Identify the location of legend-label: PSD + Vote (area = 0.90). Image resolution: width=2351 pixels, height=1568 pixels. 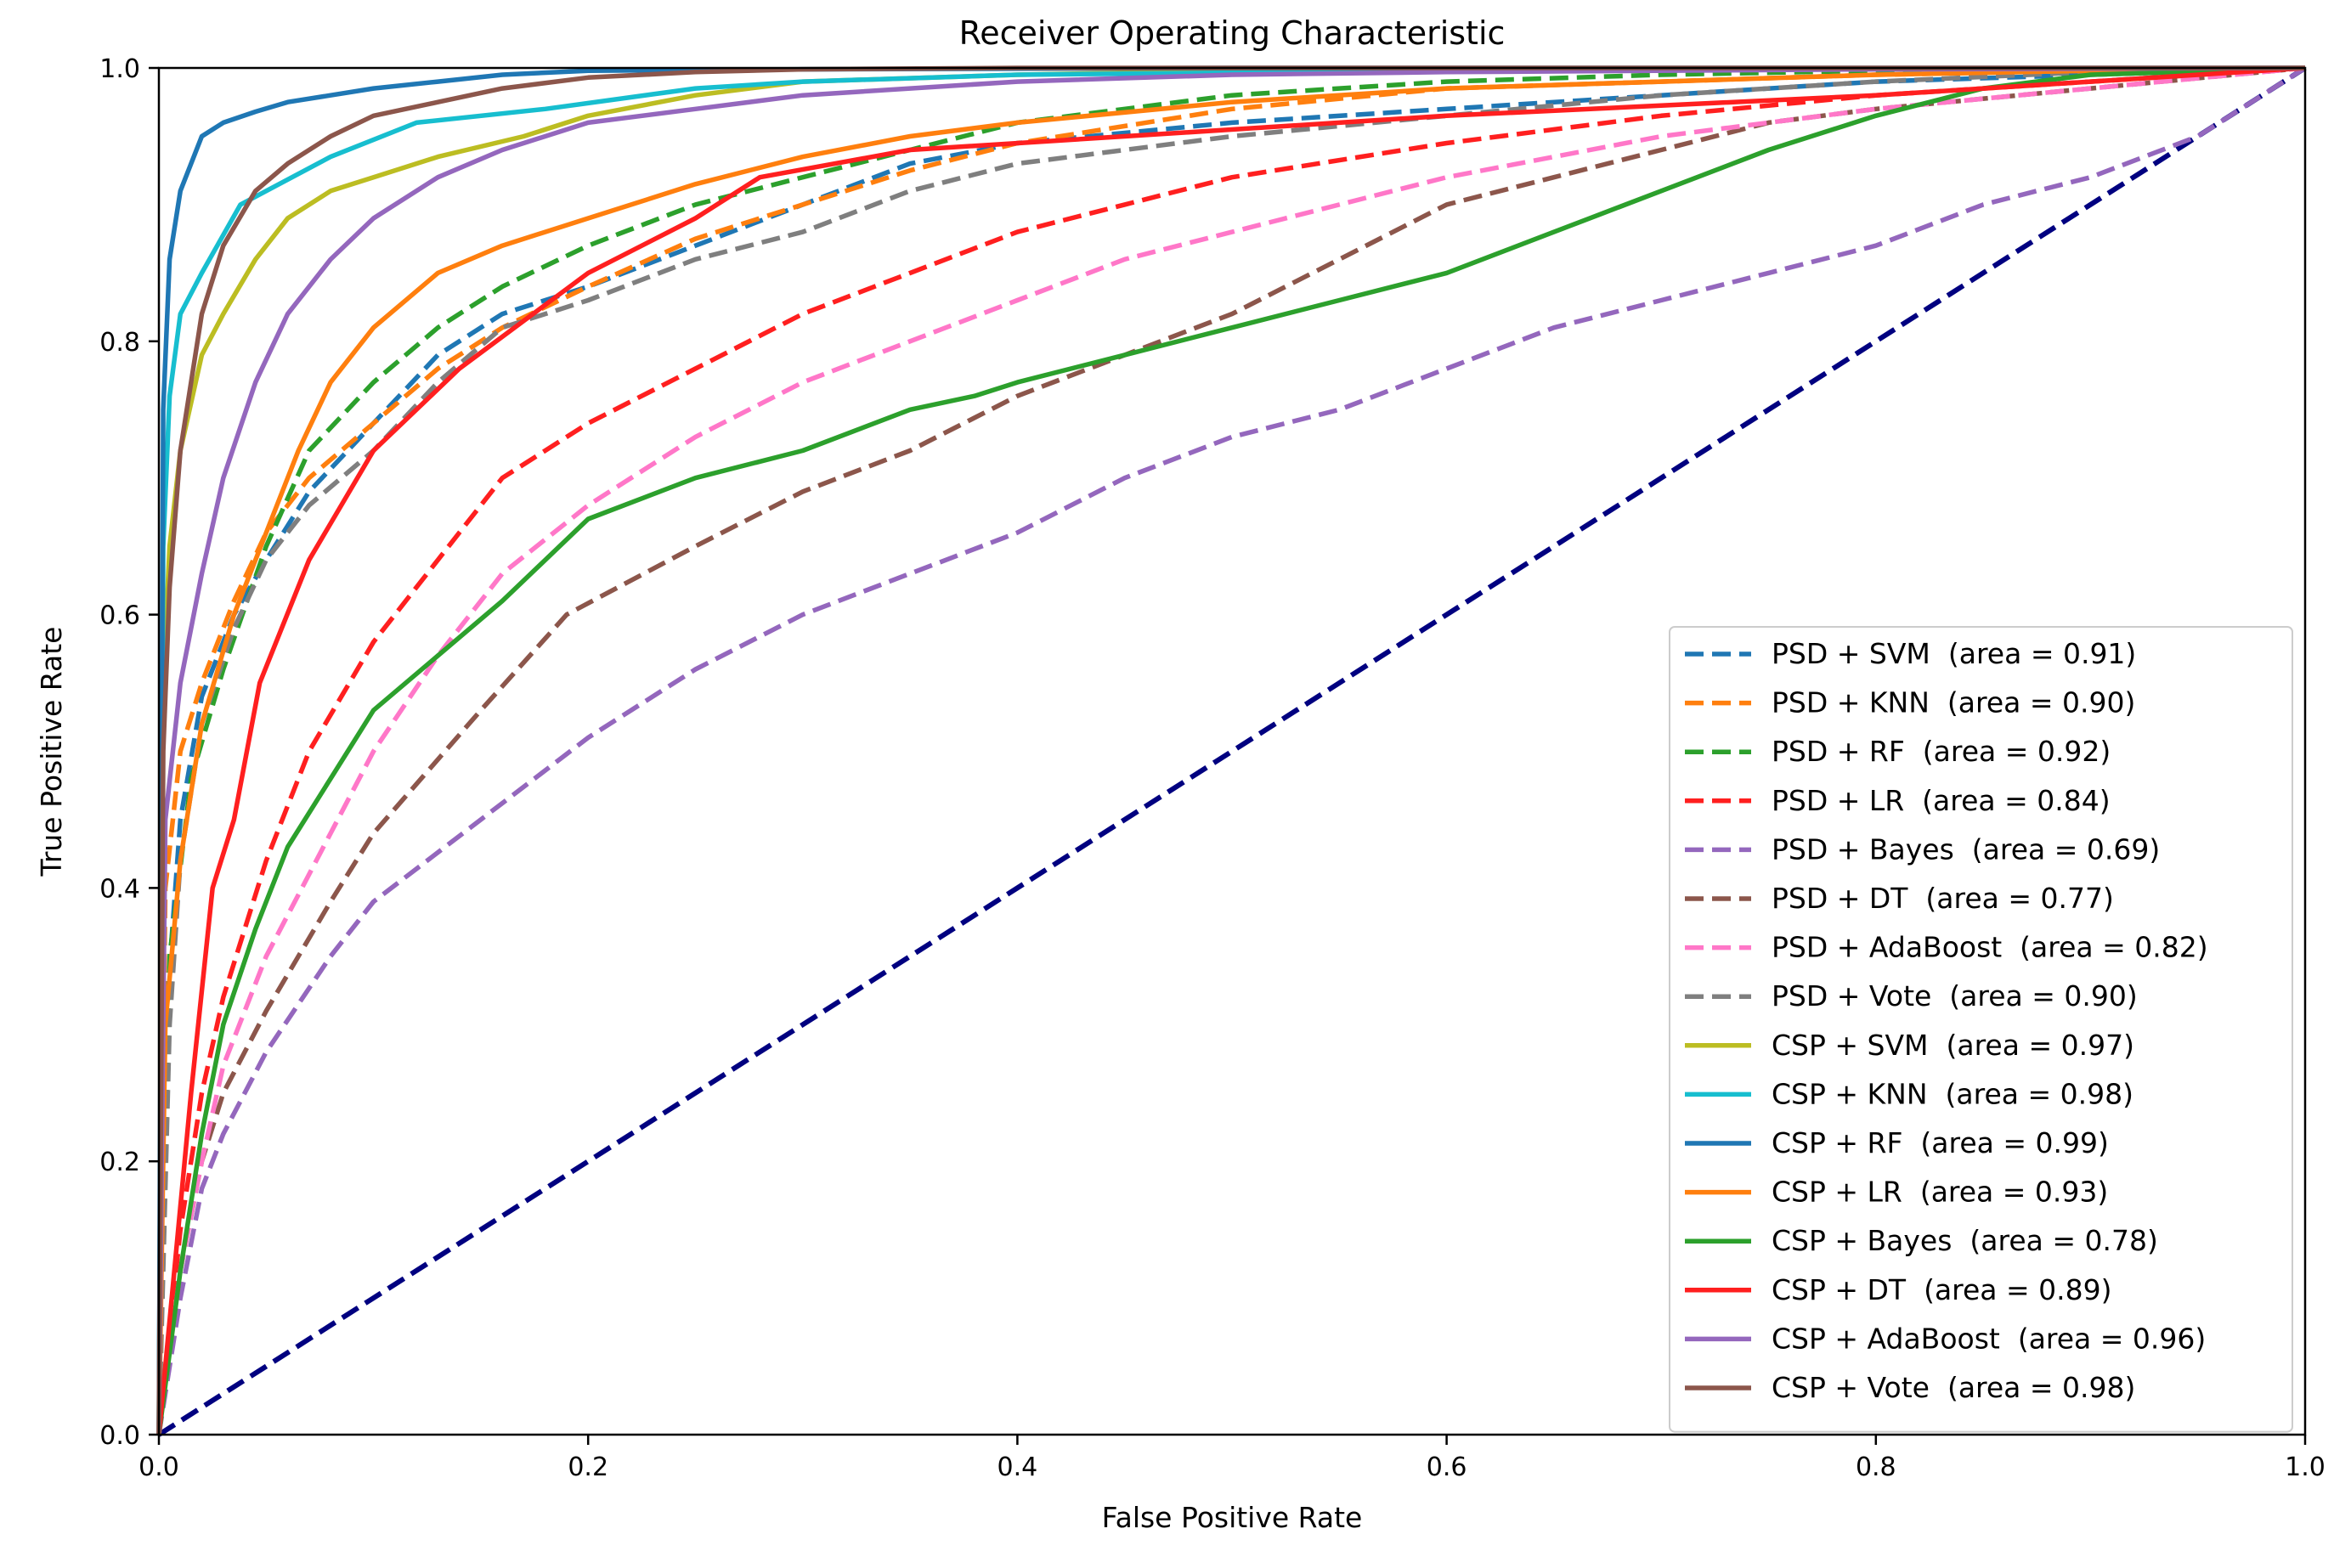
(1955, 996).